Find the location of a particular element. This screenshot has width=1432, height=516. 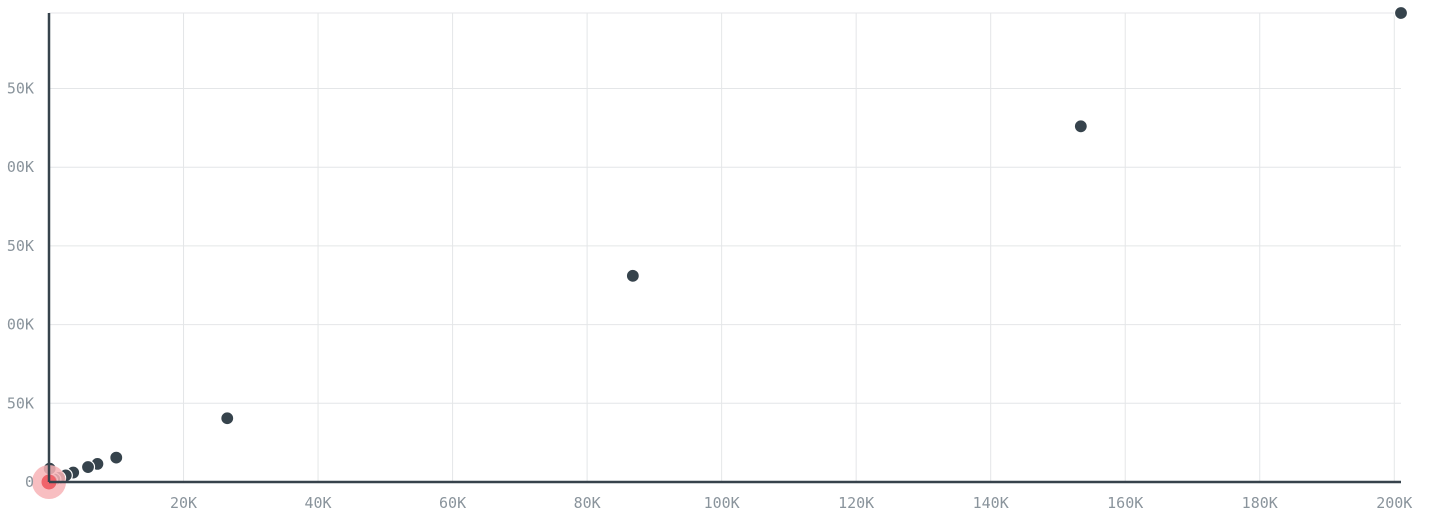

x-tick-label: 60K is located at coordinates (452, 503).